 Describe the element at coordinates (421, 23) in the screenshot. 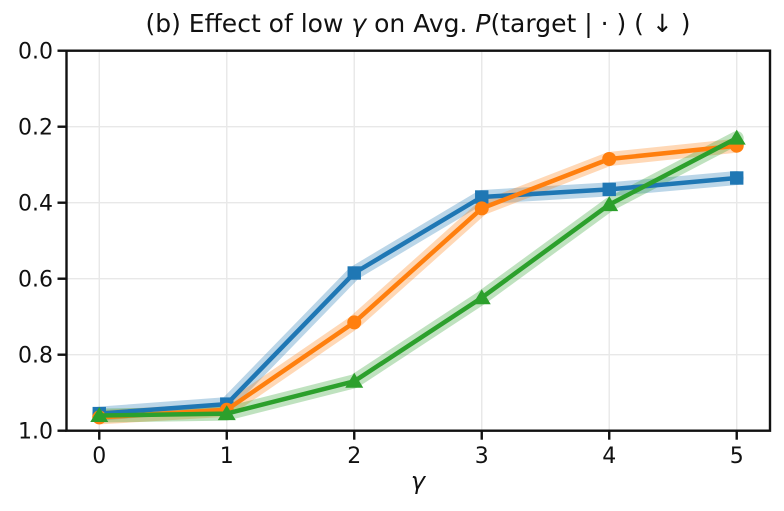

I see `title-text: on Avg.` at that location.